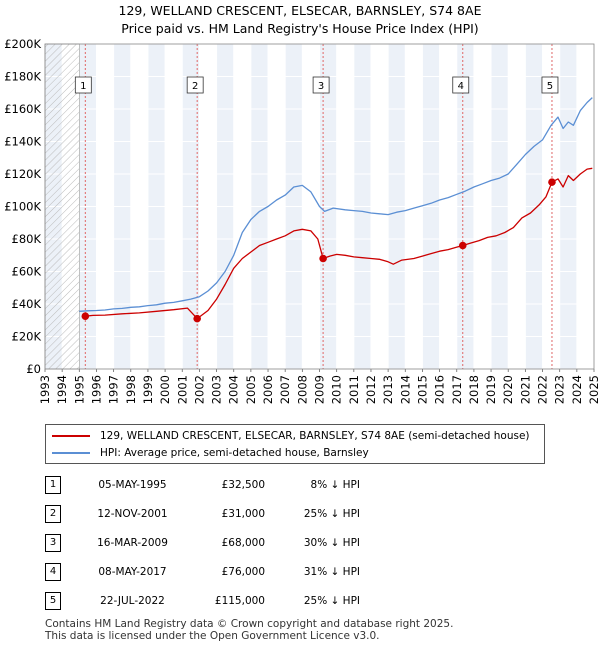  I want to click on sale-number-badge: 3, so click(53, 542).